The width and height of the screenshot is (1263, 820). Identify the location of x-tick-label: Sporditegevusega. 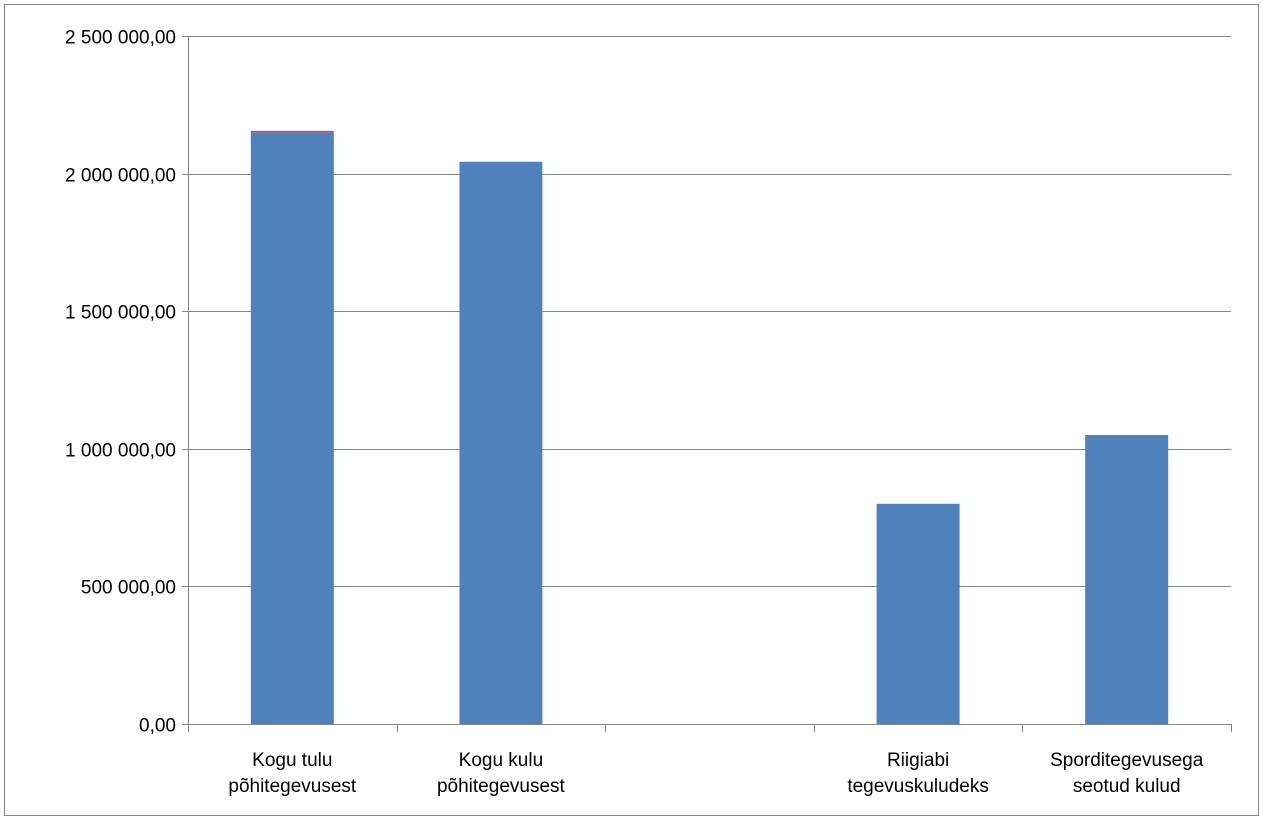
(1127, 760).